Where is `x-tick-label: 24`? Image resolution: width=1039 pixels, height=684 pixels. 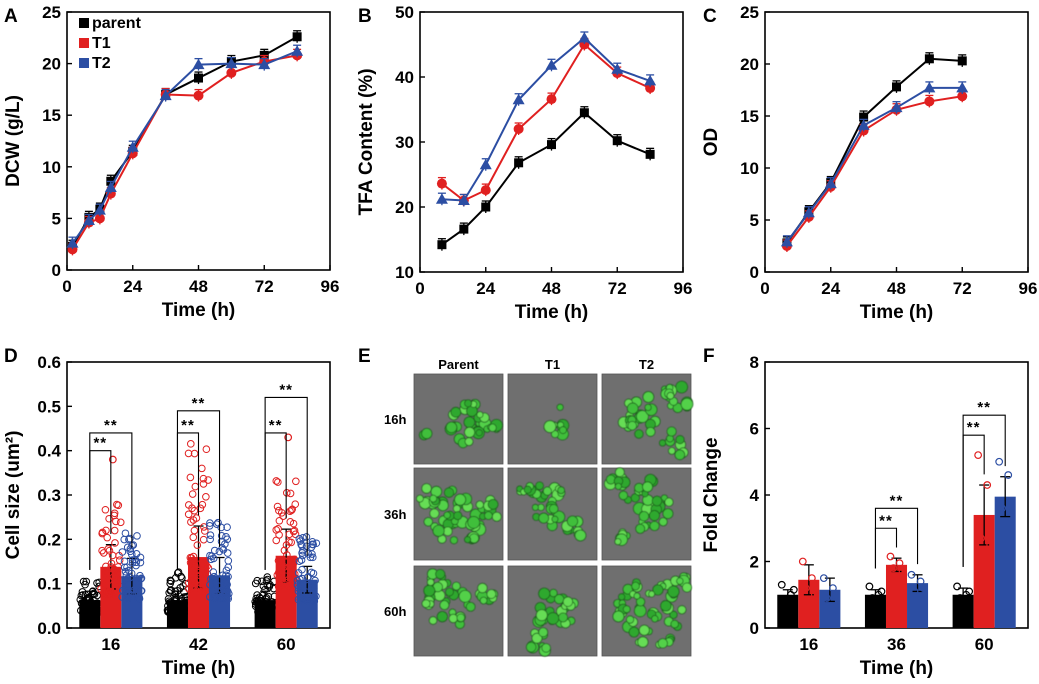 x-tick-label: 24 is located at coordinates (132, 286).